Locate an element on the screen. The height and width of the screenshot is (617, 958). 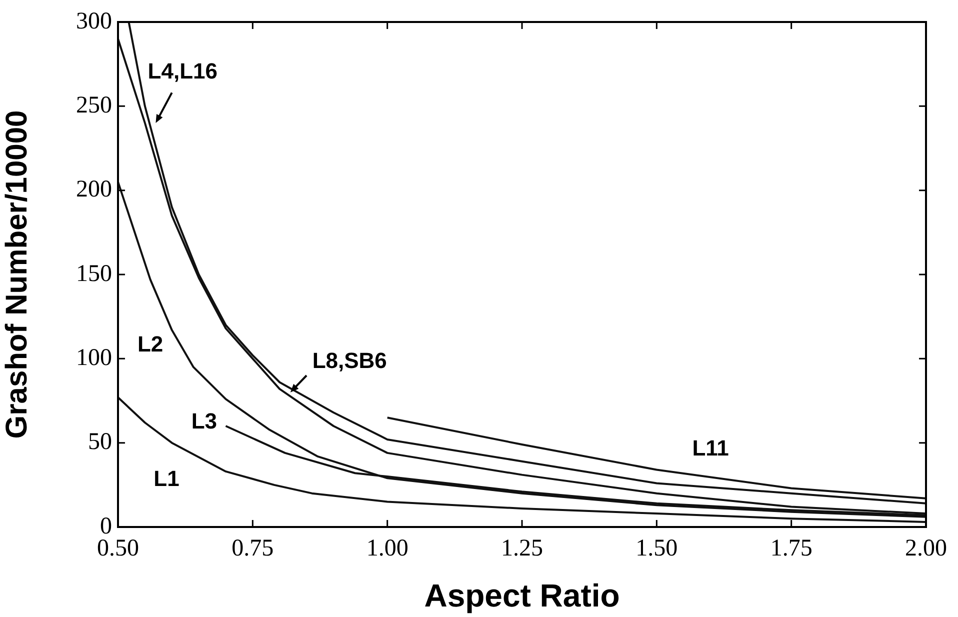
annotation: L4,L16 is located at coordinates (183, 71).